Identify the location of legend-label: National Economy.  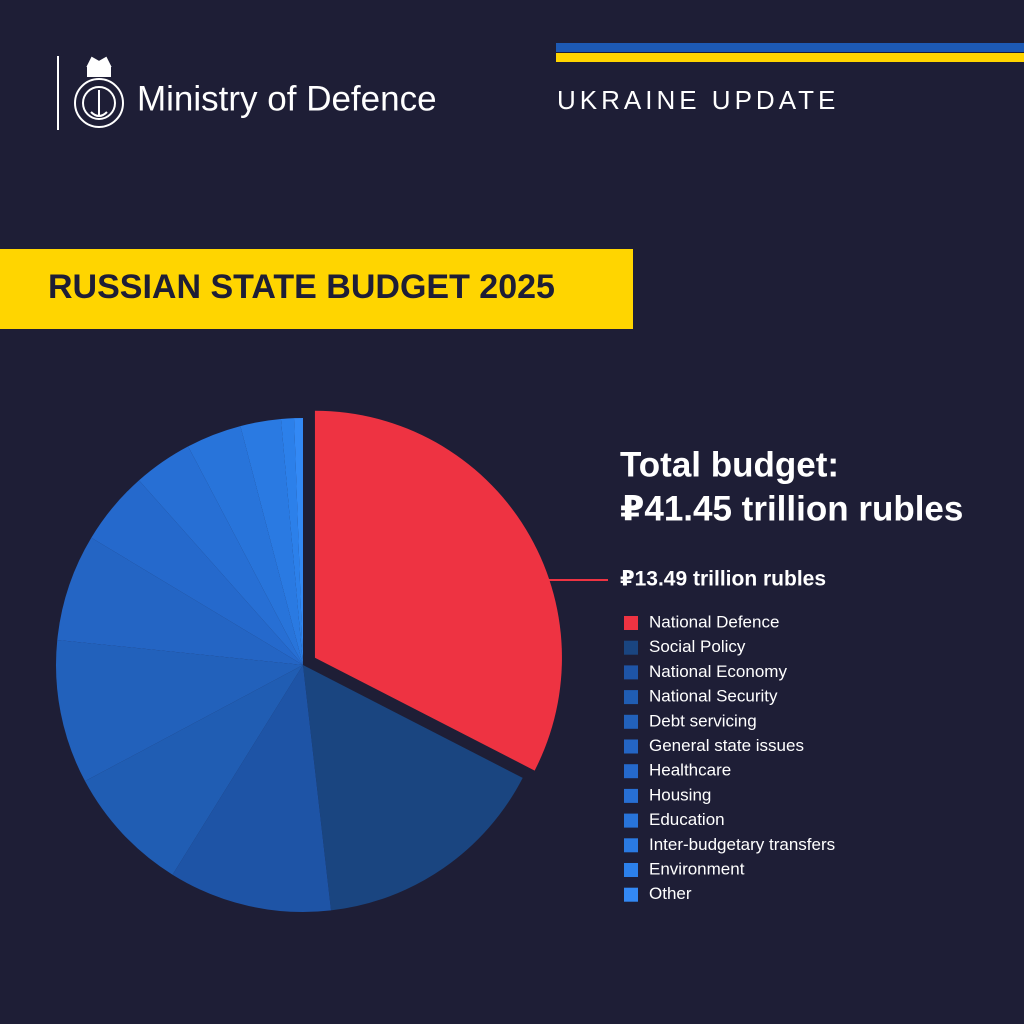
(718, 671).